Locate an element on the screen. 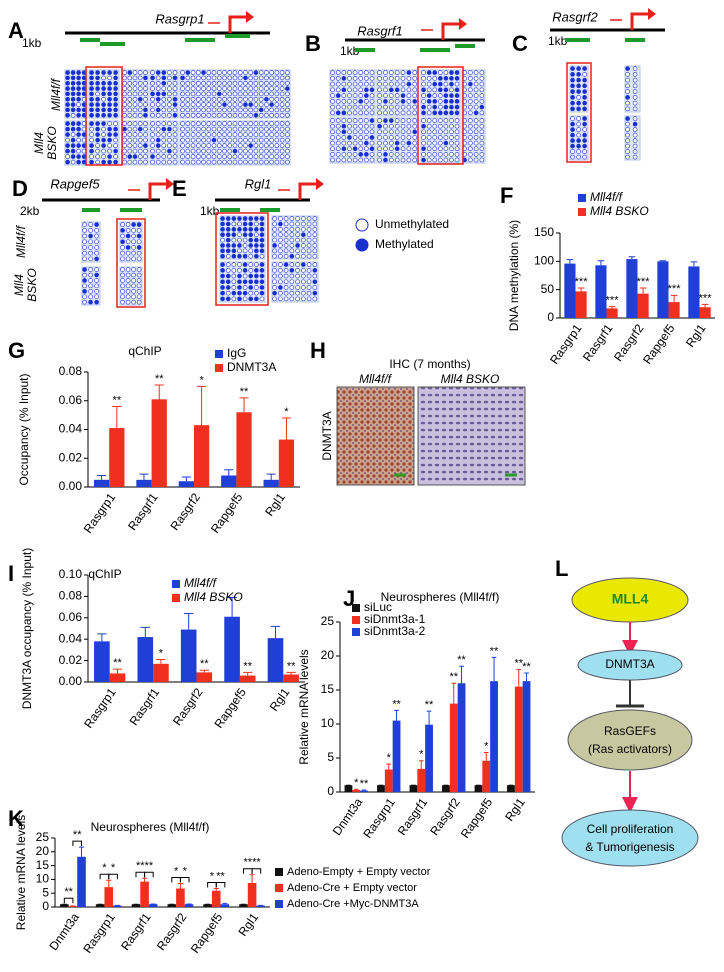 The width and height of the screenshot is (724, 972). ihc-title: IHC (7 months) is located at coordinates (429, 364).